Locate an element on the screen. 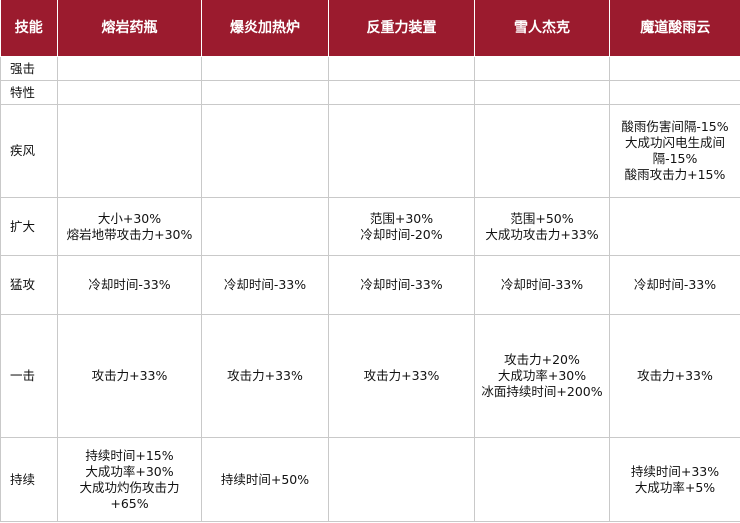 The width and height of the screenshot is (740, 523). table-cell: 大小+30% 熔岩地带攻击力+30% is located at coordinates (129, 226).